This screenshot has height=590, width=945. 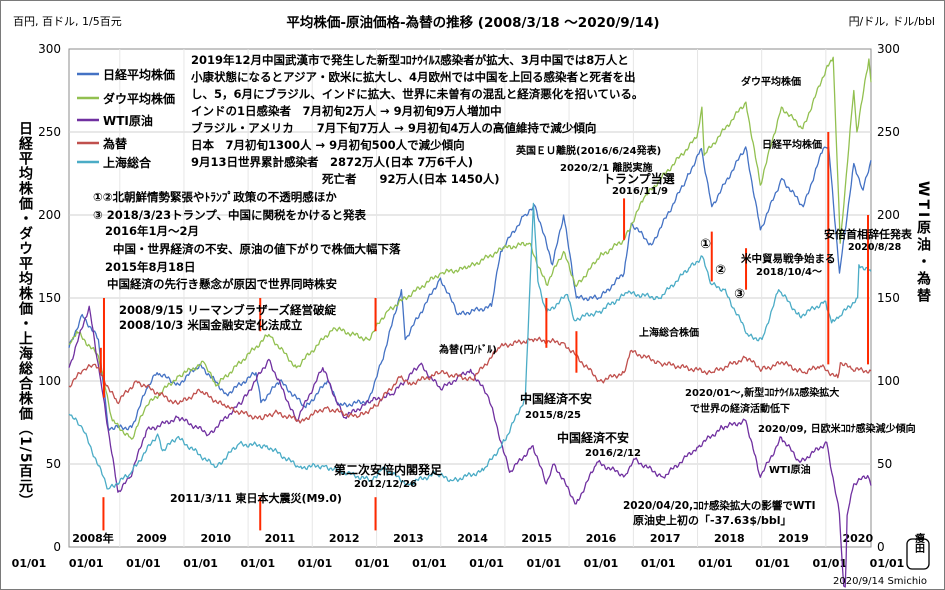 What do you see at coordinates (139, 98) in the screenshot?
I see `legend-label-dow: ダウ平均株価` at bounding box center [139, 98].